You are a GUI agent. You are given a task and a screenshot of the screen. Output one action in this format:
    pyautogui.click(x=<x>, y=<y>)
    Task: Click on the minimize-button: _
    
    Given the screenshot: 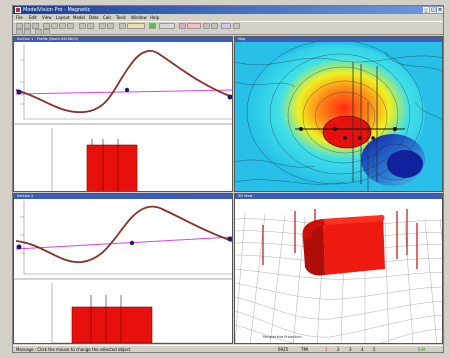 What is the action you would take?
    pyautogui.click(x=426, y=10)
    